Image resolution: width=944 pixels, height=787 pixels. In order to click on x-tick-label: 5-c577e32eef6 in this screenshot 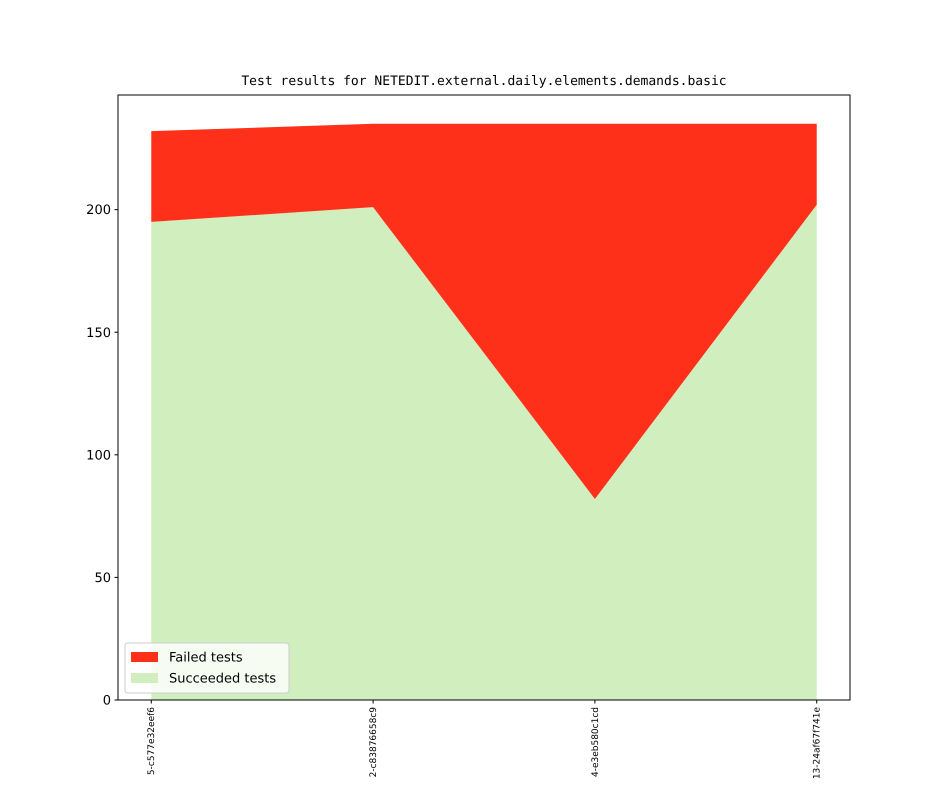, I will do `click(152, 741)`.